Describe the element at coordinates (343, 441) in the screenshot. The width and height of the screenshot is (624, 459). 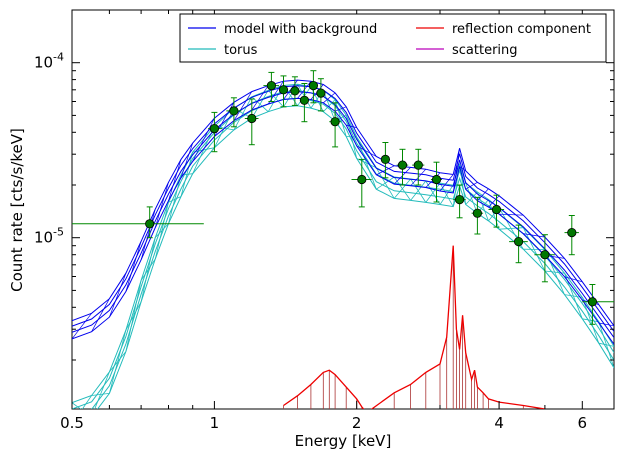
I see `x-axis-label: Energy [keV]` at that location.